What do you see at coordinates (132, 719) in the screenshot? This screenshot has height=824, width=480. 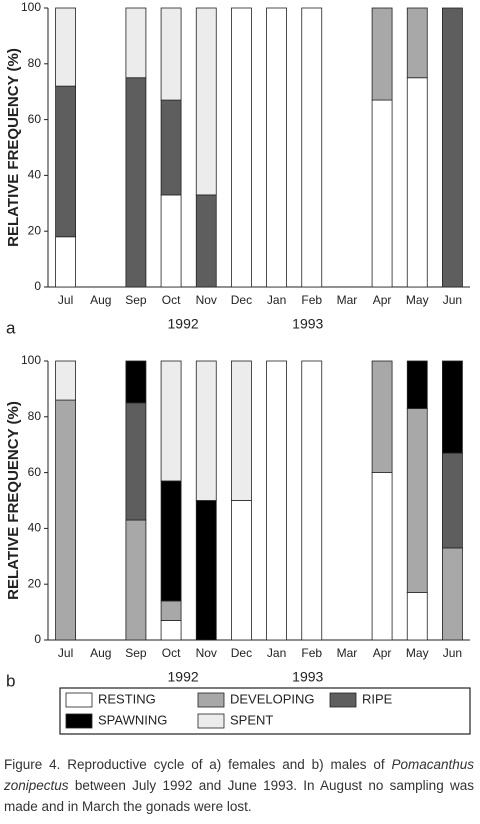 I see `legend-label: SPAWNING` at bounding box center [132, 719].